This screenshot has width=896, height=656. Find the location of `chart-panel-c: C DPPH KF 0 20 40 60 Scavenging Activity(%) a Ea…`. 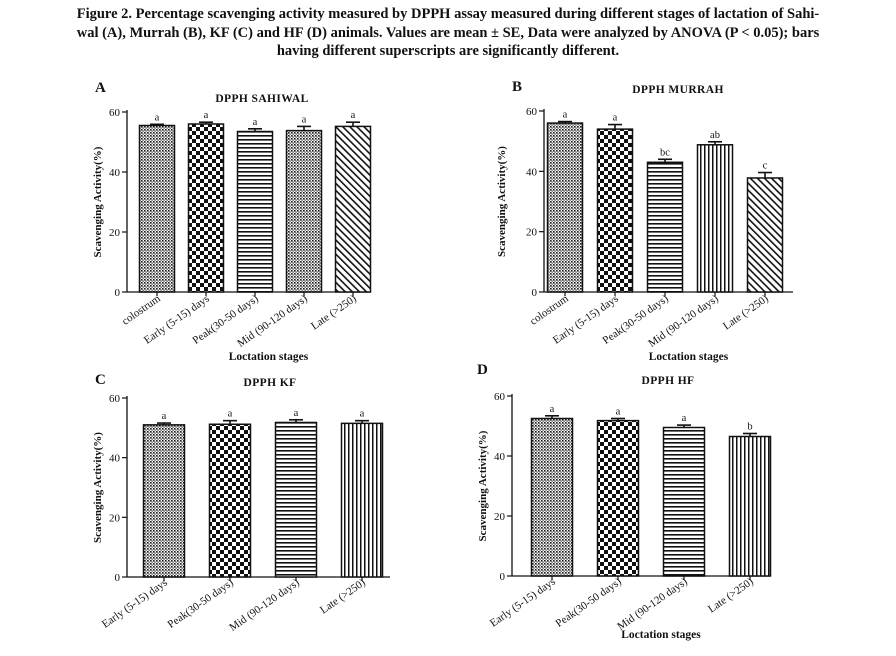

chart-panel-c: C DPPH KF 0 20 40 60 Scavenging Activity(%) a Ea… is located at coordinates (241, 503).